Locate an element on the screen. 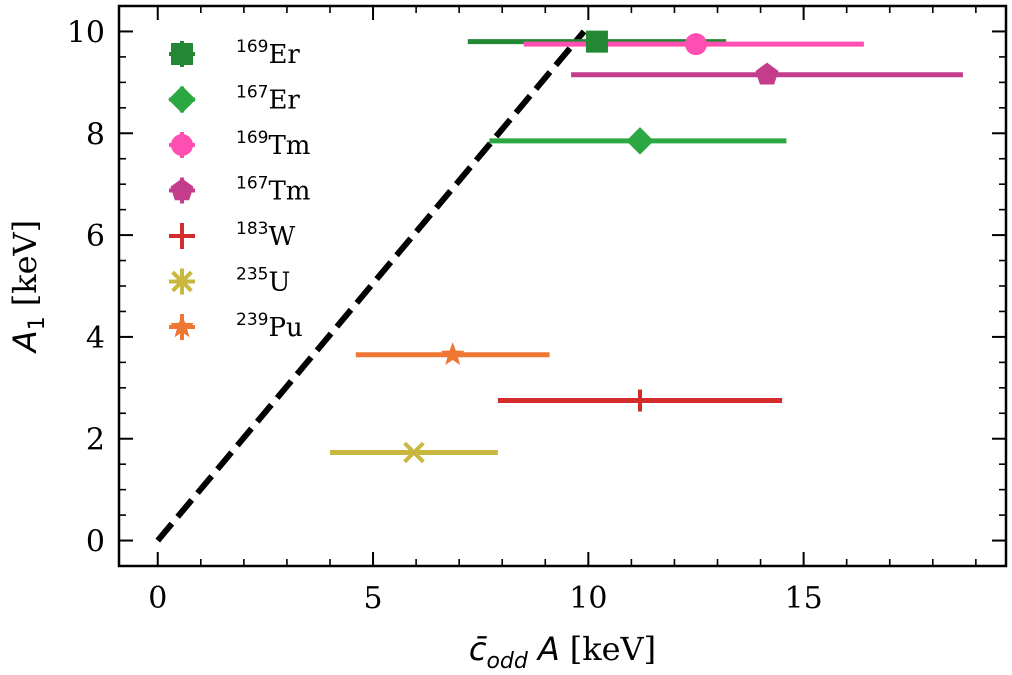 The width and height of the screenshot is (1012, 675). legend-label-w-183: 183W is located at coordinates (265, 235).